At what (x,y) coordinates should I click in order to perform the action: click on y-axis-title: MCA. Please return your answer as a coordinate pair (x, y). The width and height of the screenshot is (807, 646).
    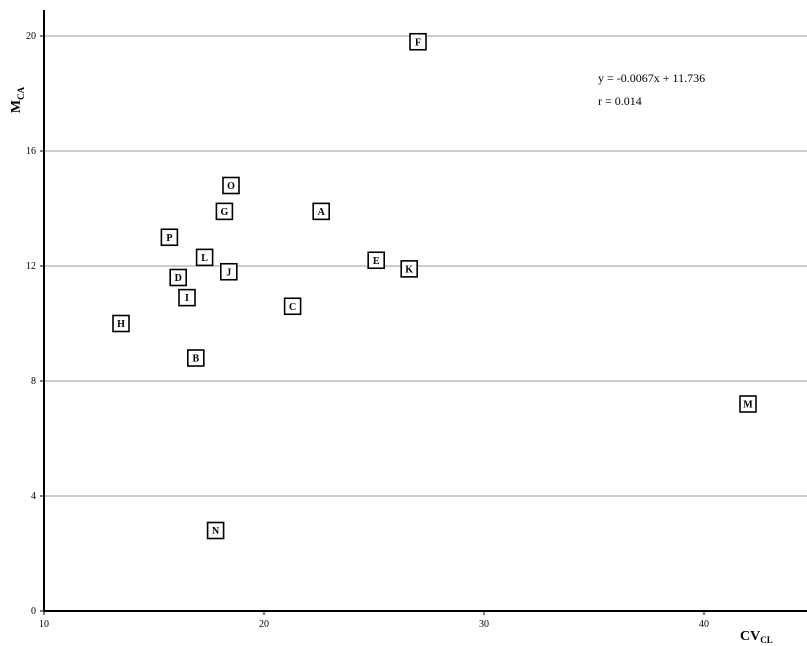
    Looking at the image, I should click on (17, 99).